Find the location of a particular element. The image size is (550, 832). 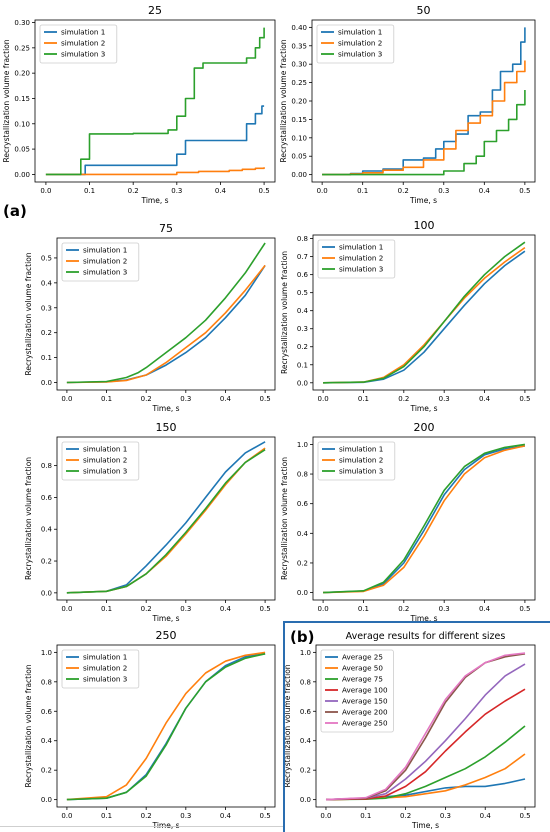

legend-label: Average 150 is located at coordinates (365, 701).